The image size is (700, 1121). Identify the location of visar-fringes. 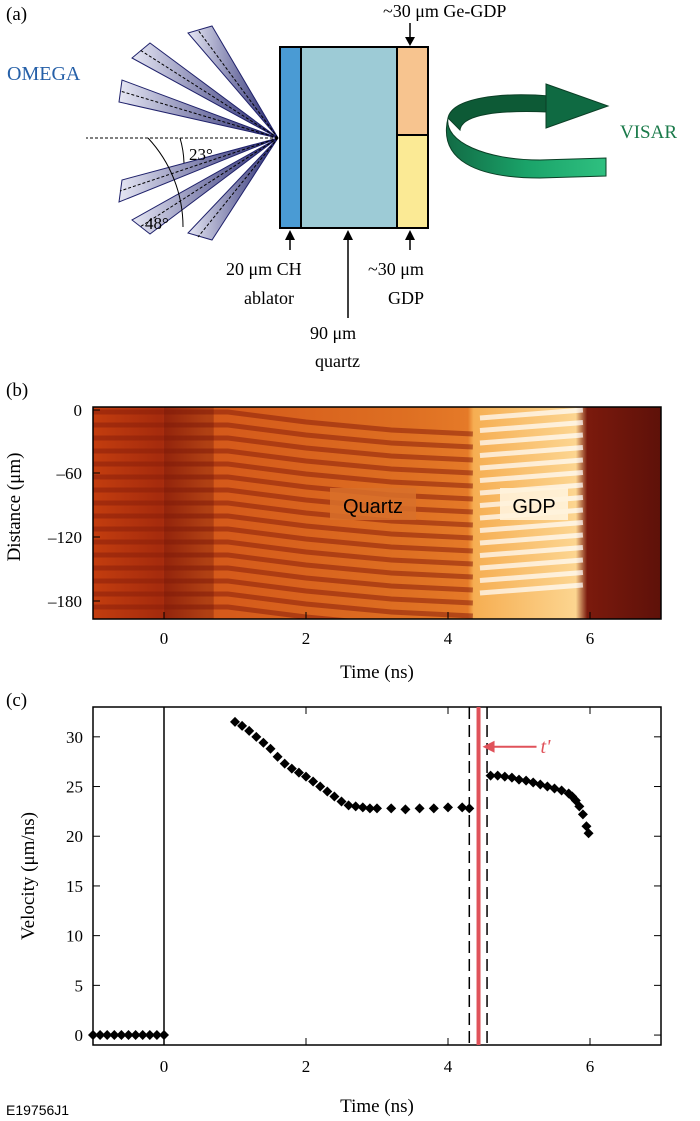
(338, 513).